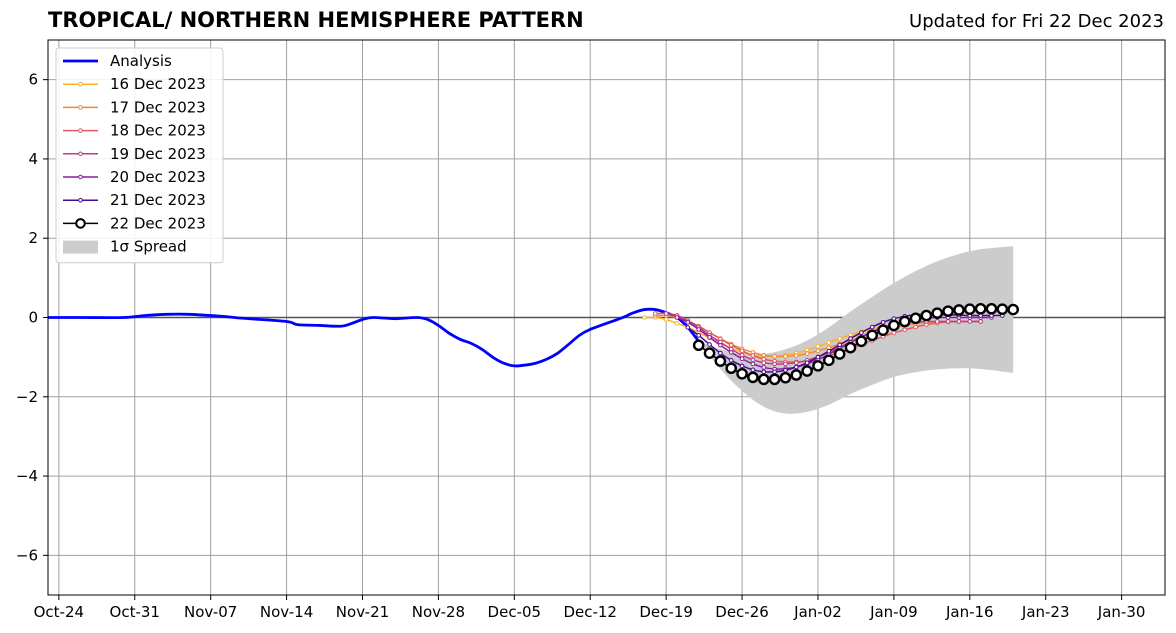 This screenshot has height=633, width=1176. What do you see at coordinates (515, 612) in the screenshot?
I see `x-tick-label: Dec-05` at bounding box center [515, 612].